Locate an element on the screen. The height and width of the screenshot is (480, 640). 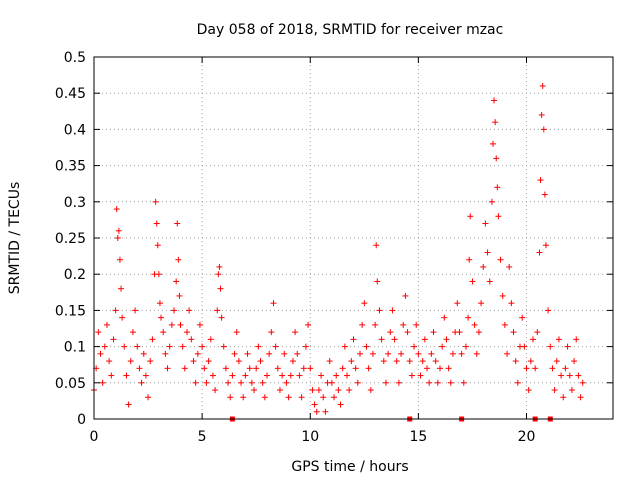
x-tick-label: 20 is located at coordinates (527, 437).